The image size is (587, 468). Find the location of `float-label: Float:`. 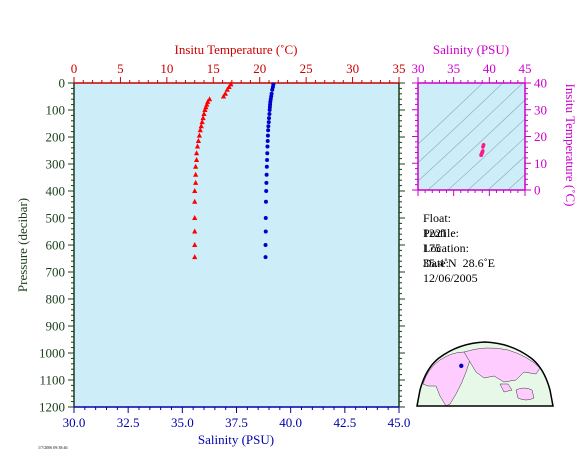

float-label: Float: is located at coordinates (437, 218).